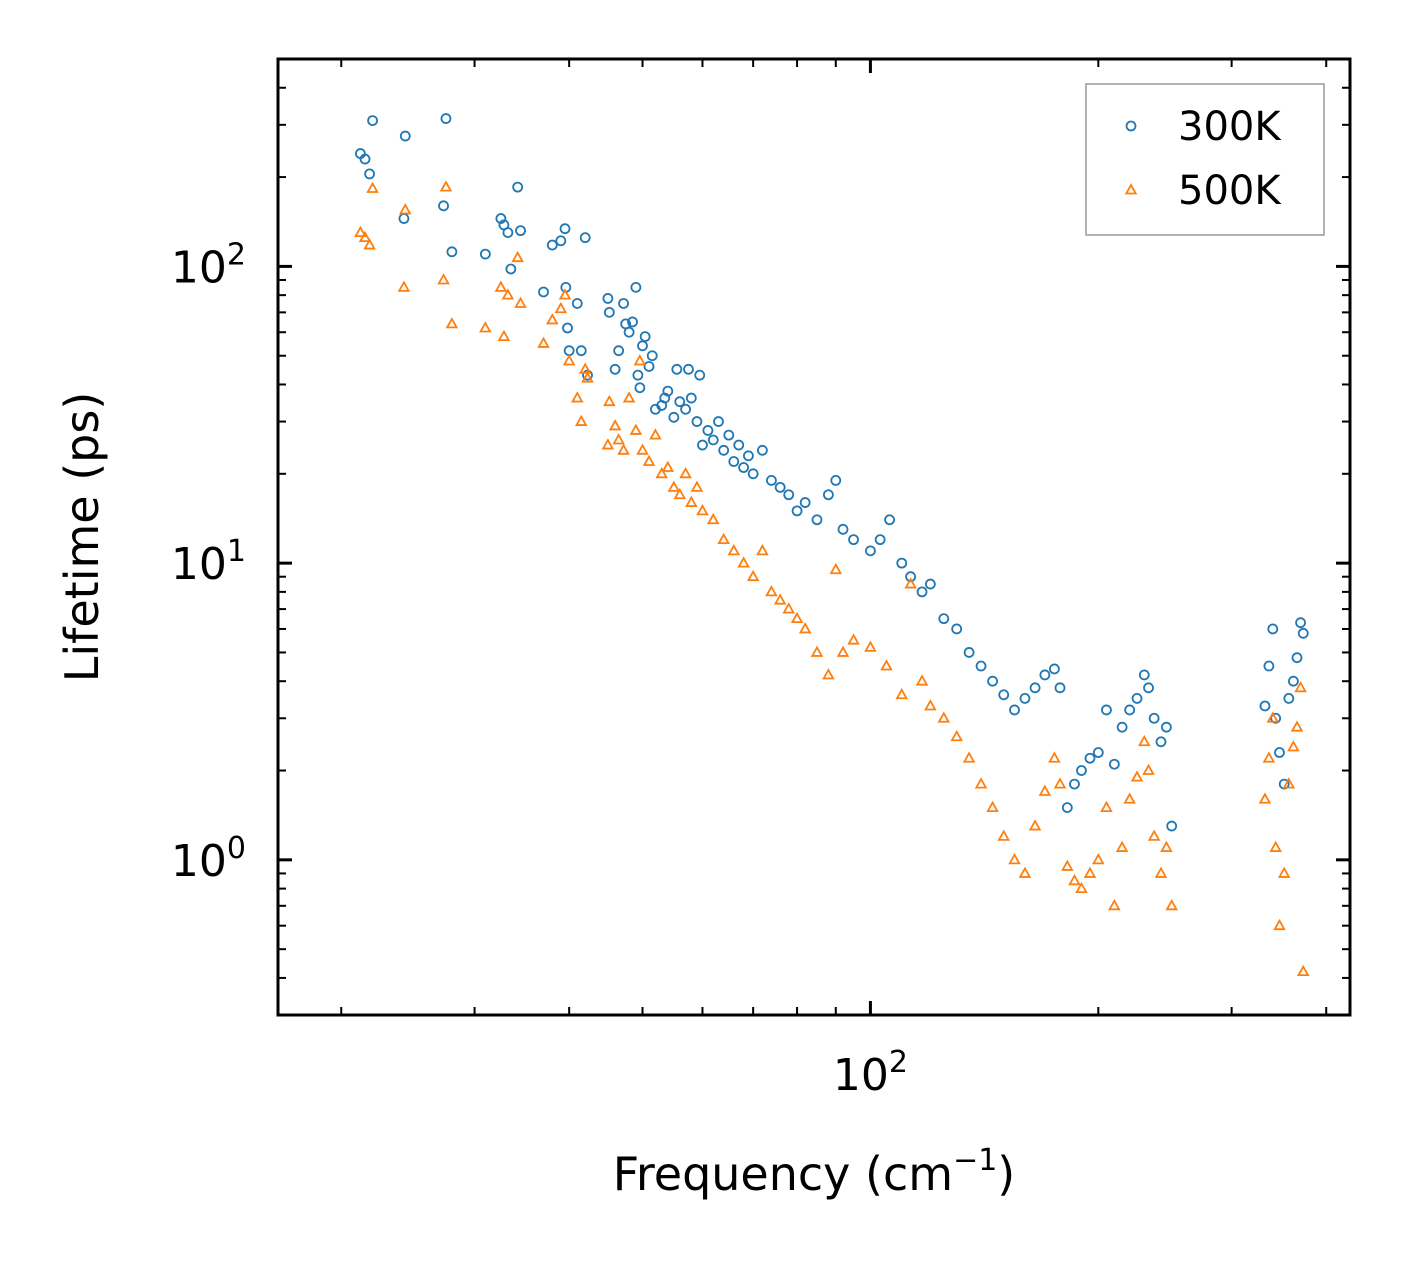  What do you see at coordinates (208, 562) in the screenshot?
I see `y-tick-label: 101` at bounding box center [208, 562].